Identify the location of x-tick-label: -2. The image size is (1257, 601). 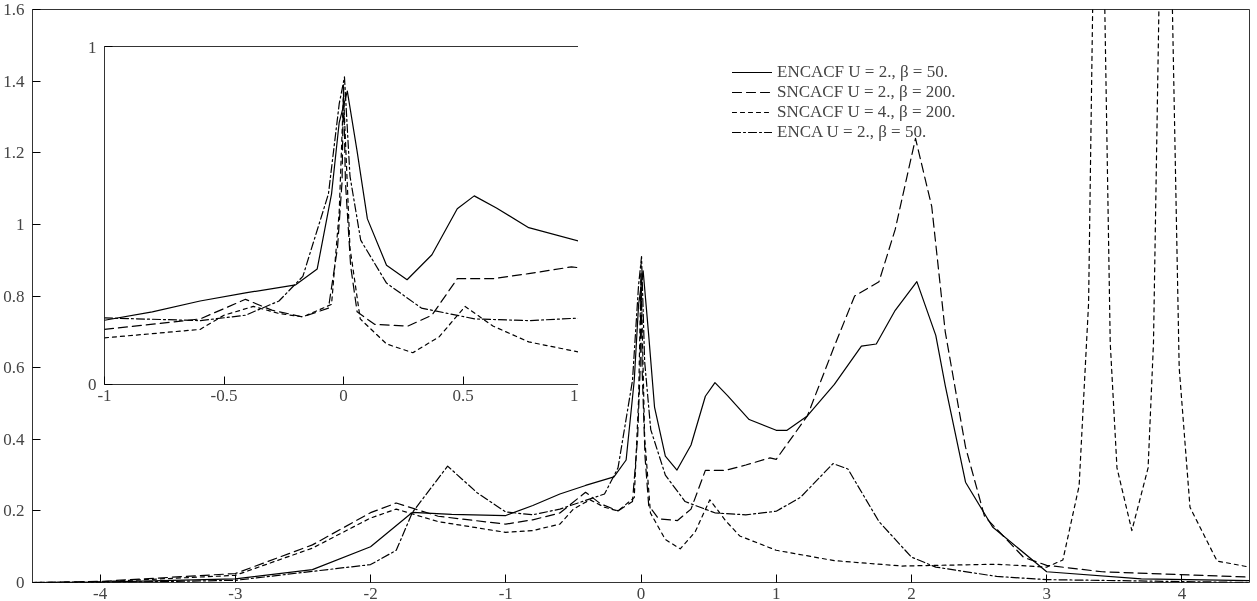
(370, 592).